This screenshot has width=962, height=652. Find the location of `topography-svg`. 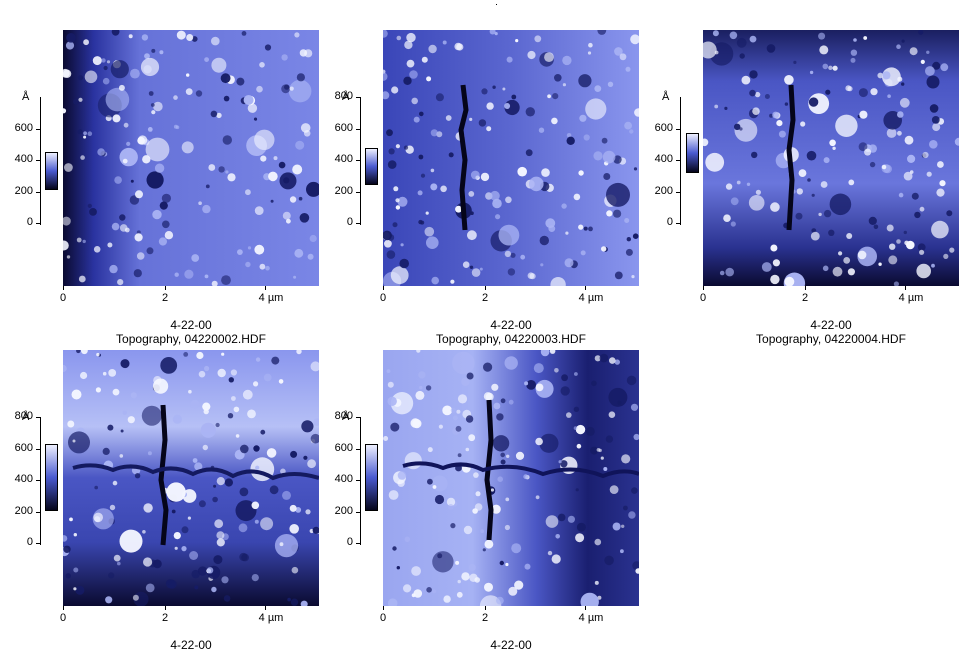

topography-svg is located at coordinates (191, 478).